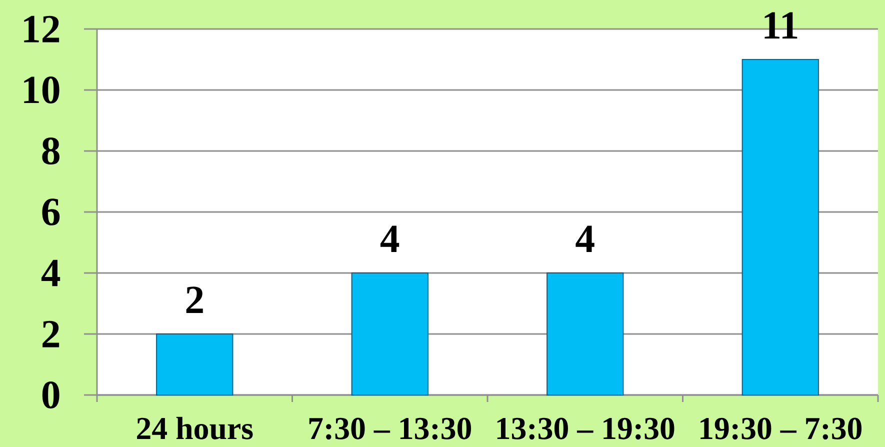 The image size is (885, 447). Describe the element at coordinates (195, 428) in the screenshot. I see `x-tick-label: 24 hours` at that location.